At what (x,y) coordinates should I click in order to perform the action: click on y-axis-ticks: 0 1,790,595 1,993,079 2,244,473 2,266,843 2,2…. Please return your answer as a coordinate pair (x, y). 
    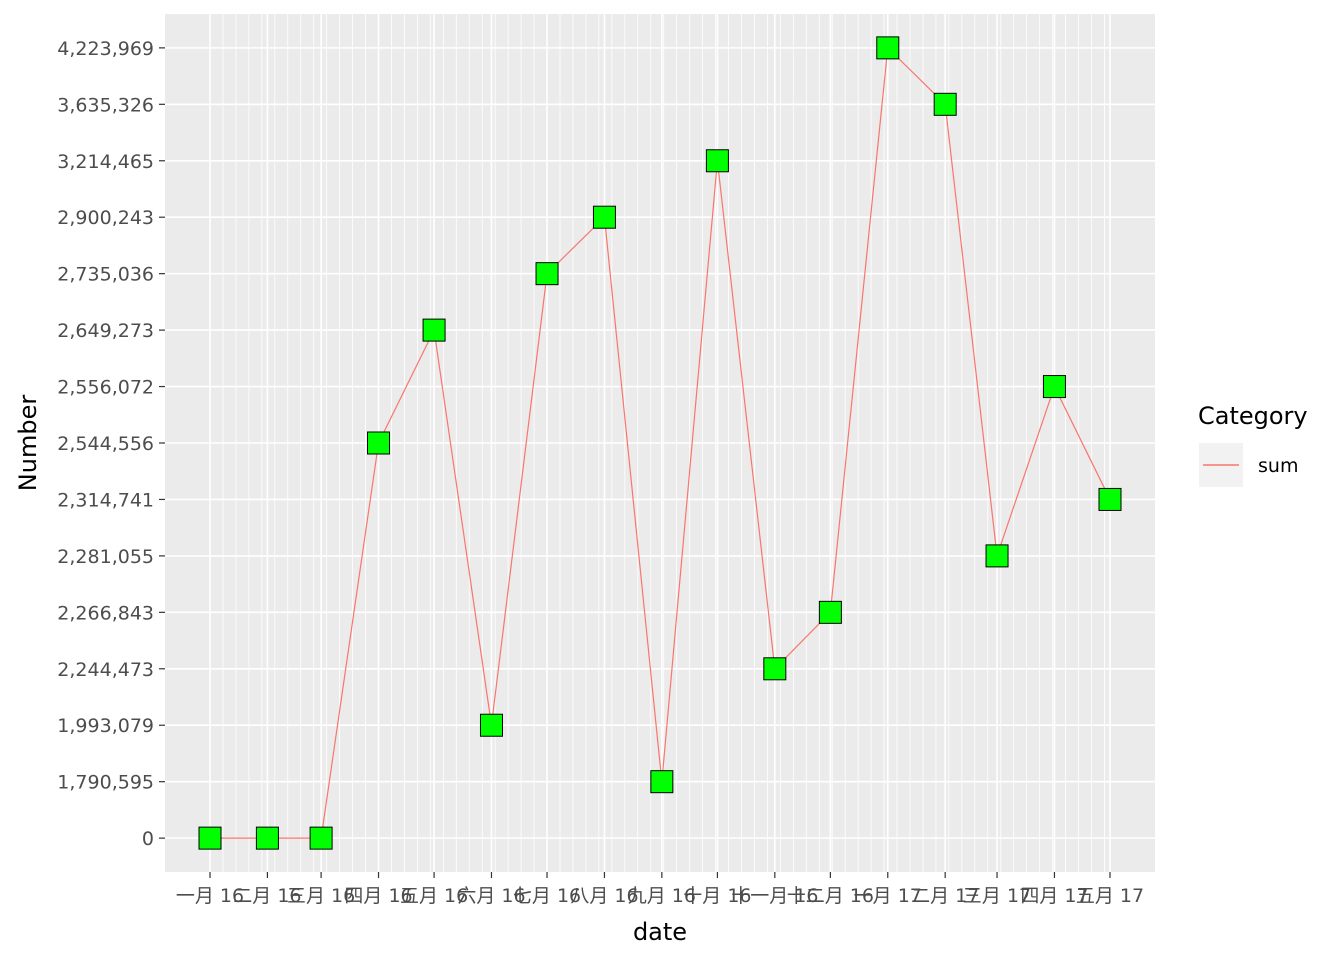
    Looking at the image, I should click on (111, 444).